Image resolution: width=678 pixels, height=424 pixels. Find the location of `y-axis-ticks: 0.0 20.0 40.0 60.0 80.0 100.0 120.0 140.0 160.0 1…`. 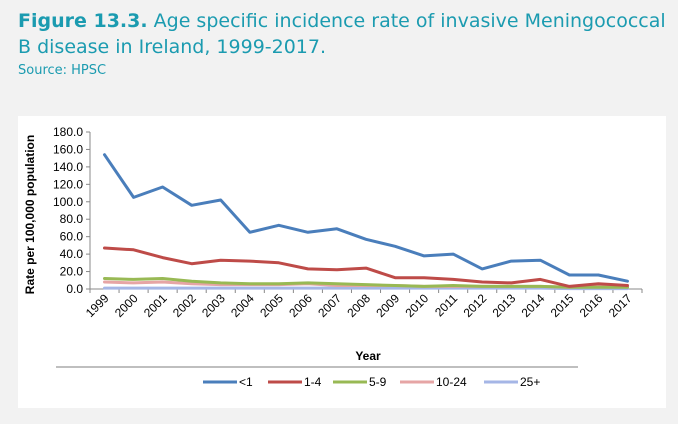

y-axis-ticks: 0.0 20.0 40.0 60.0 80.0 100.0 120.0 140.0 160.0 1… is located at coordinates (68, 210).